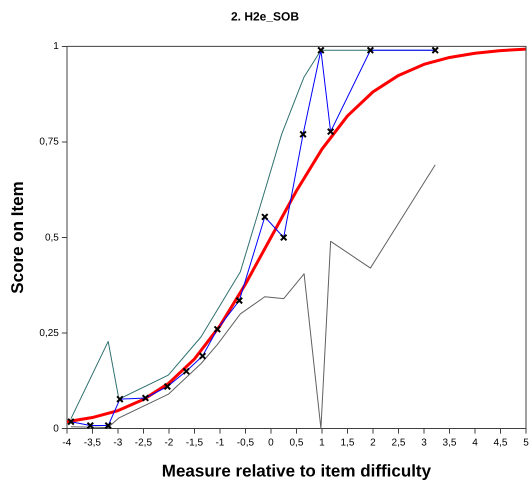 This screenshot has height=490, width=532. I want to click on y-tick-label: 0,25, so click(49, 333).